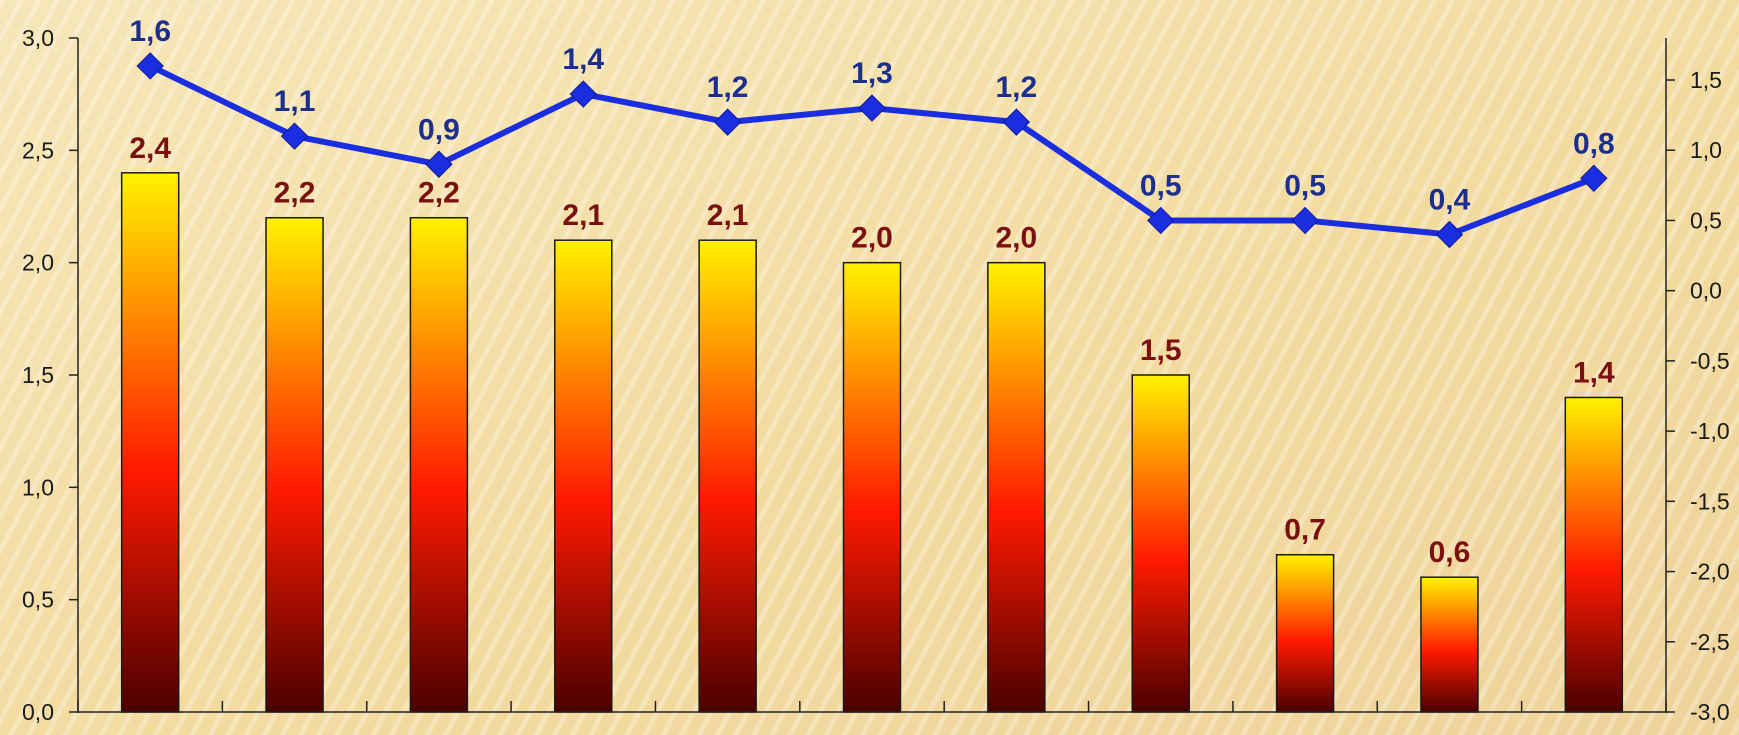 This screenshot has width=1739, height=735. I want to click on left-tick-label: 0,0, so click(38, 712).